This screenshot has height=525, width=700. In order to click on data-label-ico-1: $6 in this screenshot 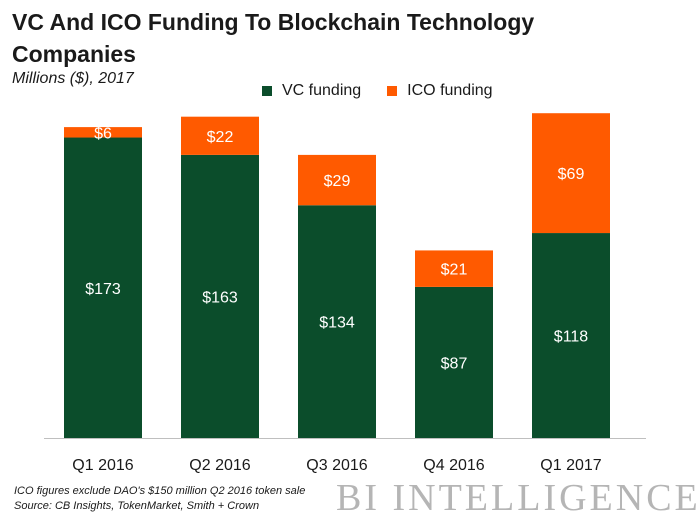, I will do `click(103, 133)`.